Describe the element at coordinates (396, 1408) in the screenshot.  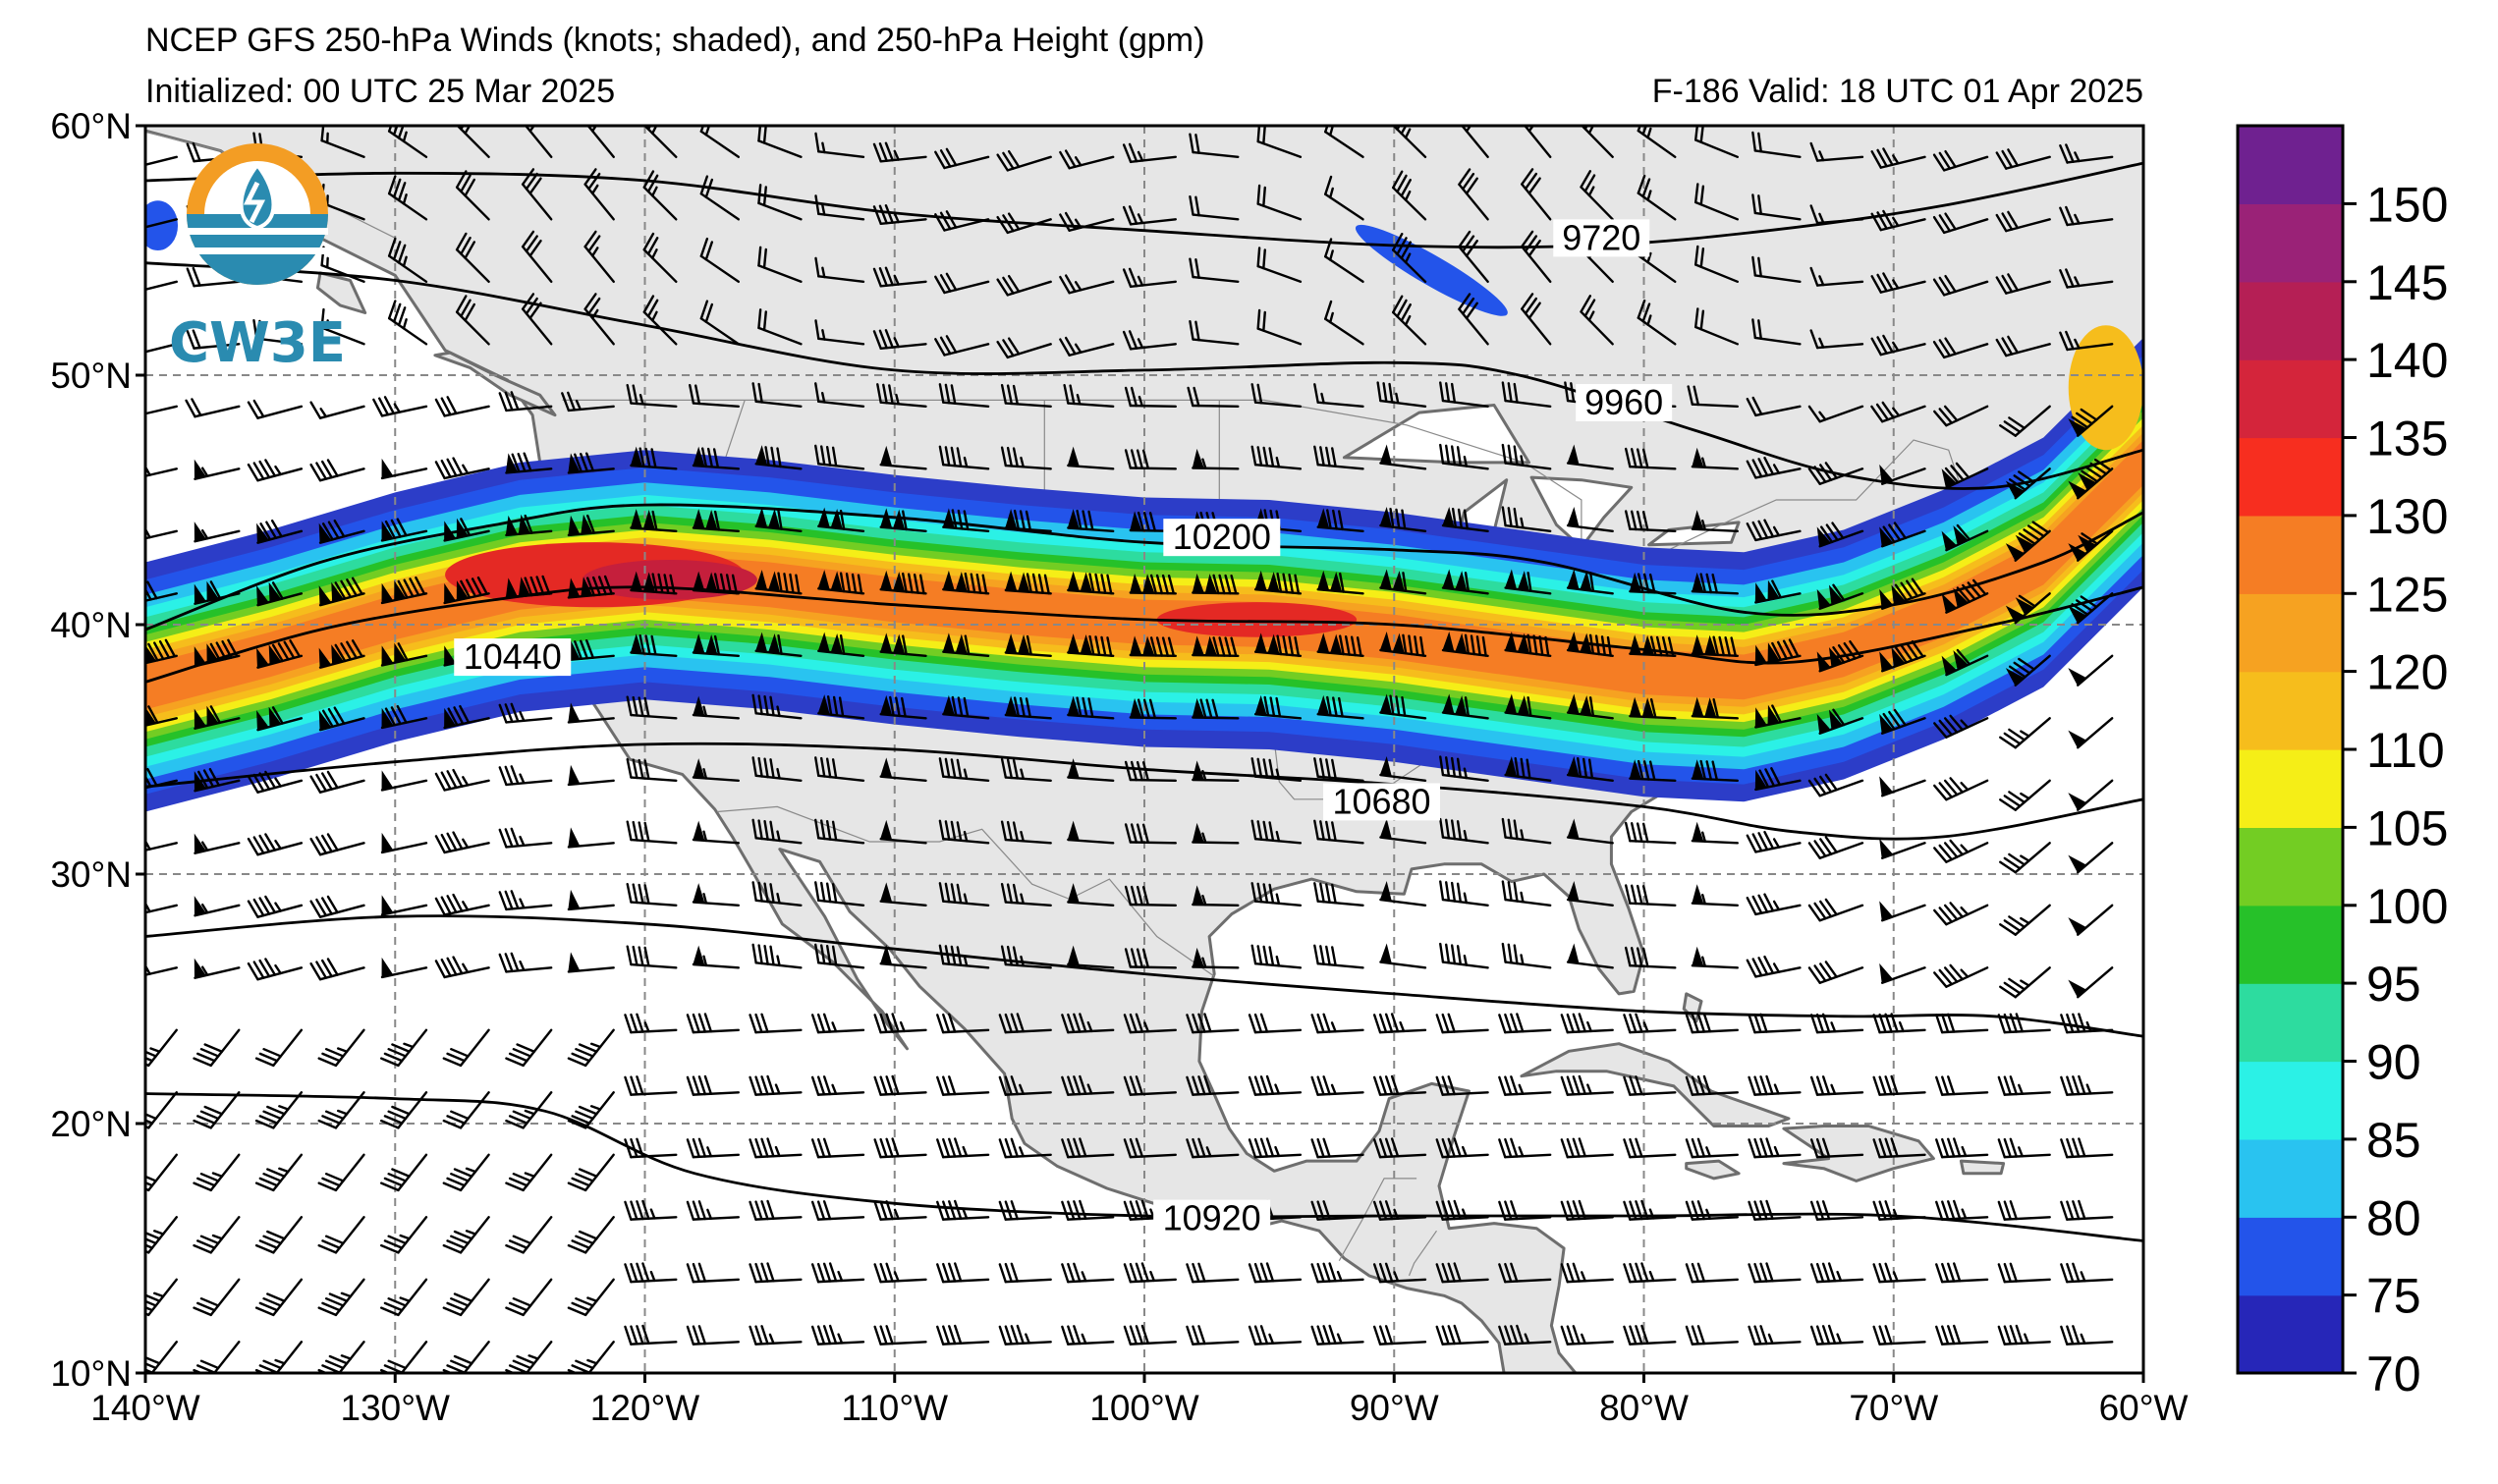
I see `lon-tick-label: 130°W` at that location.